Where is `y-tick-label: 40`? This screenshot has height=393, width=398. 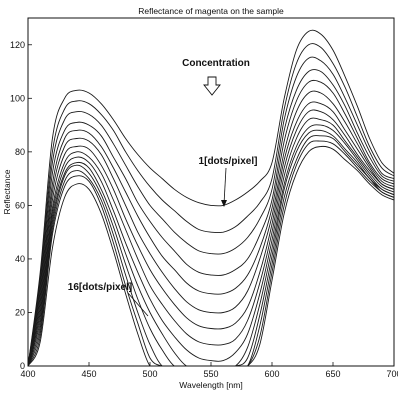 y-tick-label: 40 is located at coordinates (20, 259).